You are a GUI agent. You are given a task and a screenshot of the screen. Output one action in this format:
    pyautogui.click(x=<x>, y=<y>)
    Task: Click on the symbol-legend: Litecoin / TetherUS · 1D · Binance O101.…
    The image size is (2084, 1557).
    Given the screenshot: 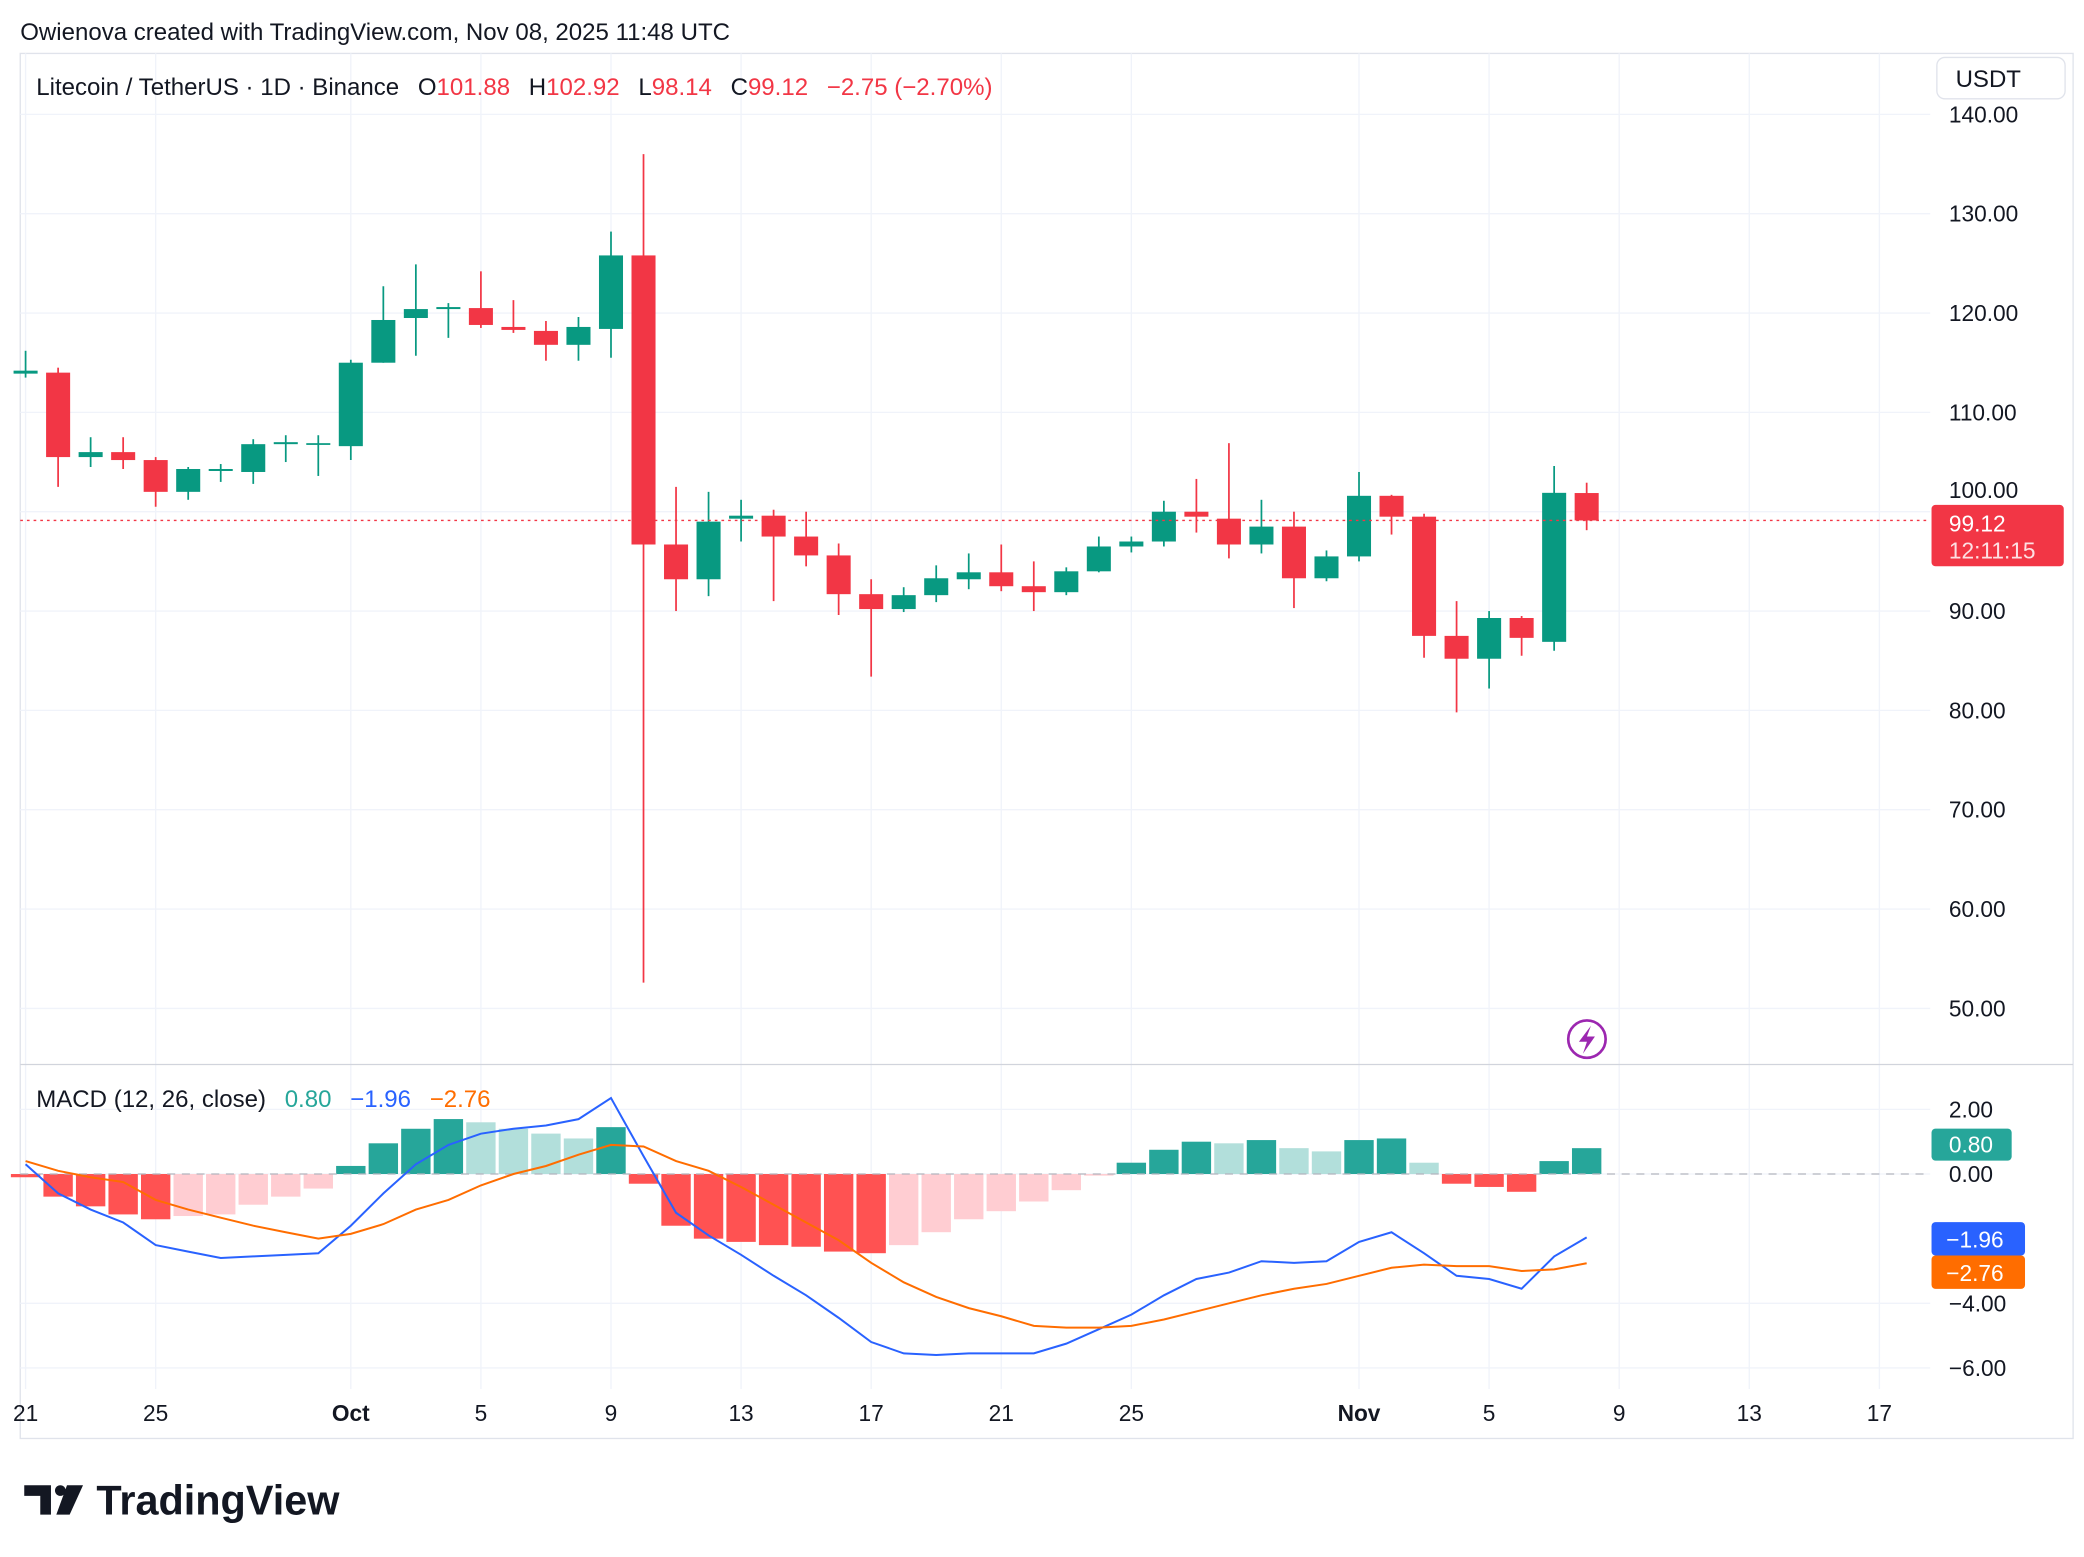 What is the action you would take?
    pyautogui.click(x=514, y=87)
    